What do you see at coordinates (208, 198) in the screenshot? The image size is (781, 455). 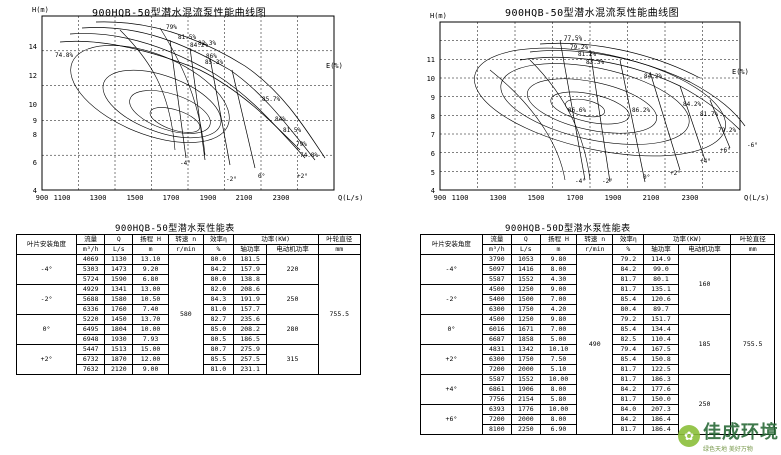 I see `x-tick-label: 1900` at bounding box center [208, 198].